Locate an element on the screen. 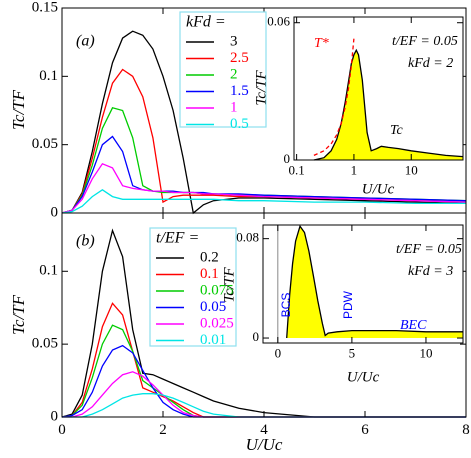 This screenshot has width=471, height=458. legend-label: 0.1 is located at coordinates (209, 274).